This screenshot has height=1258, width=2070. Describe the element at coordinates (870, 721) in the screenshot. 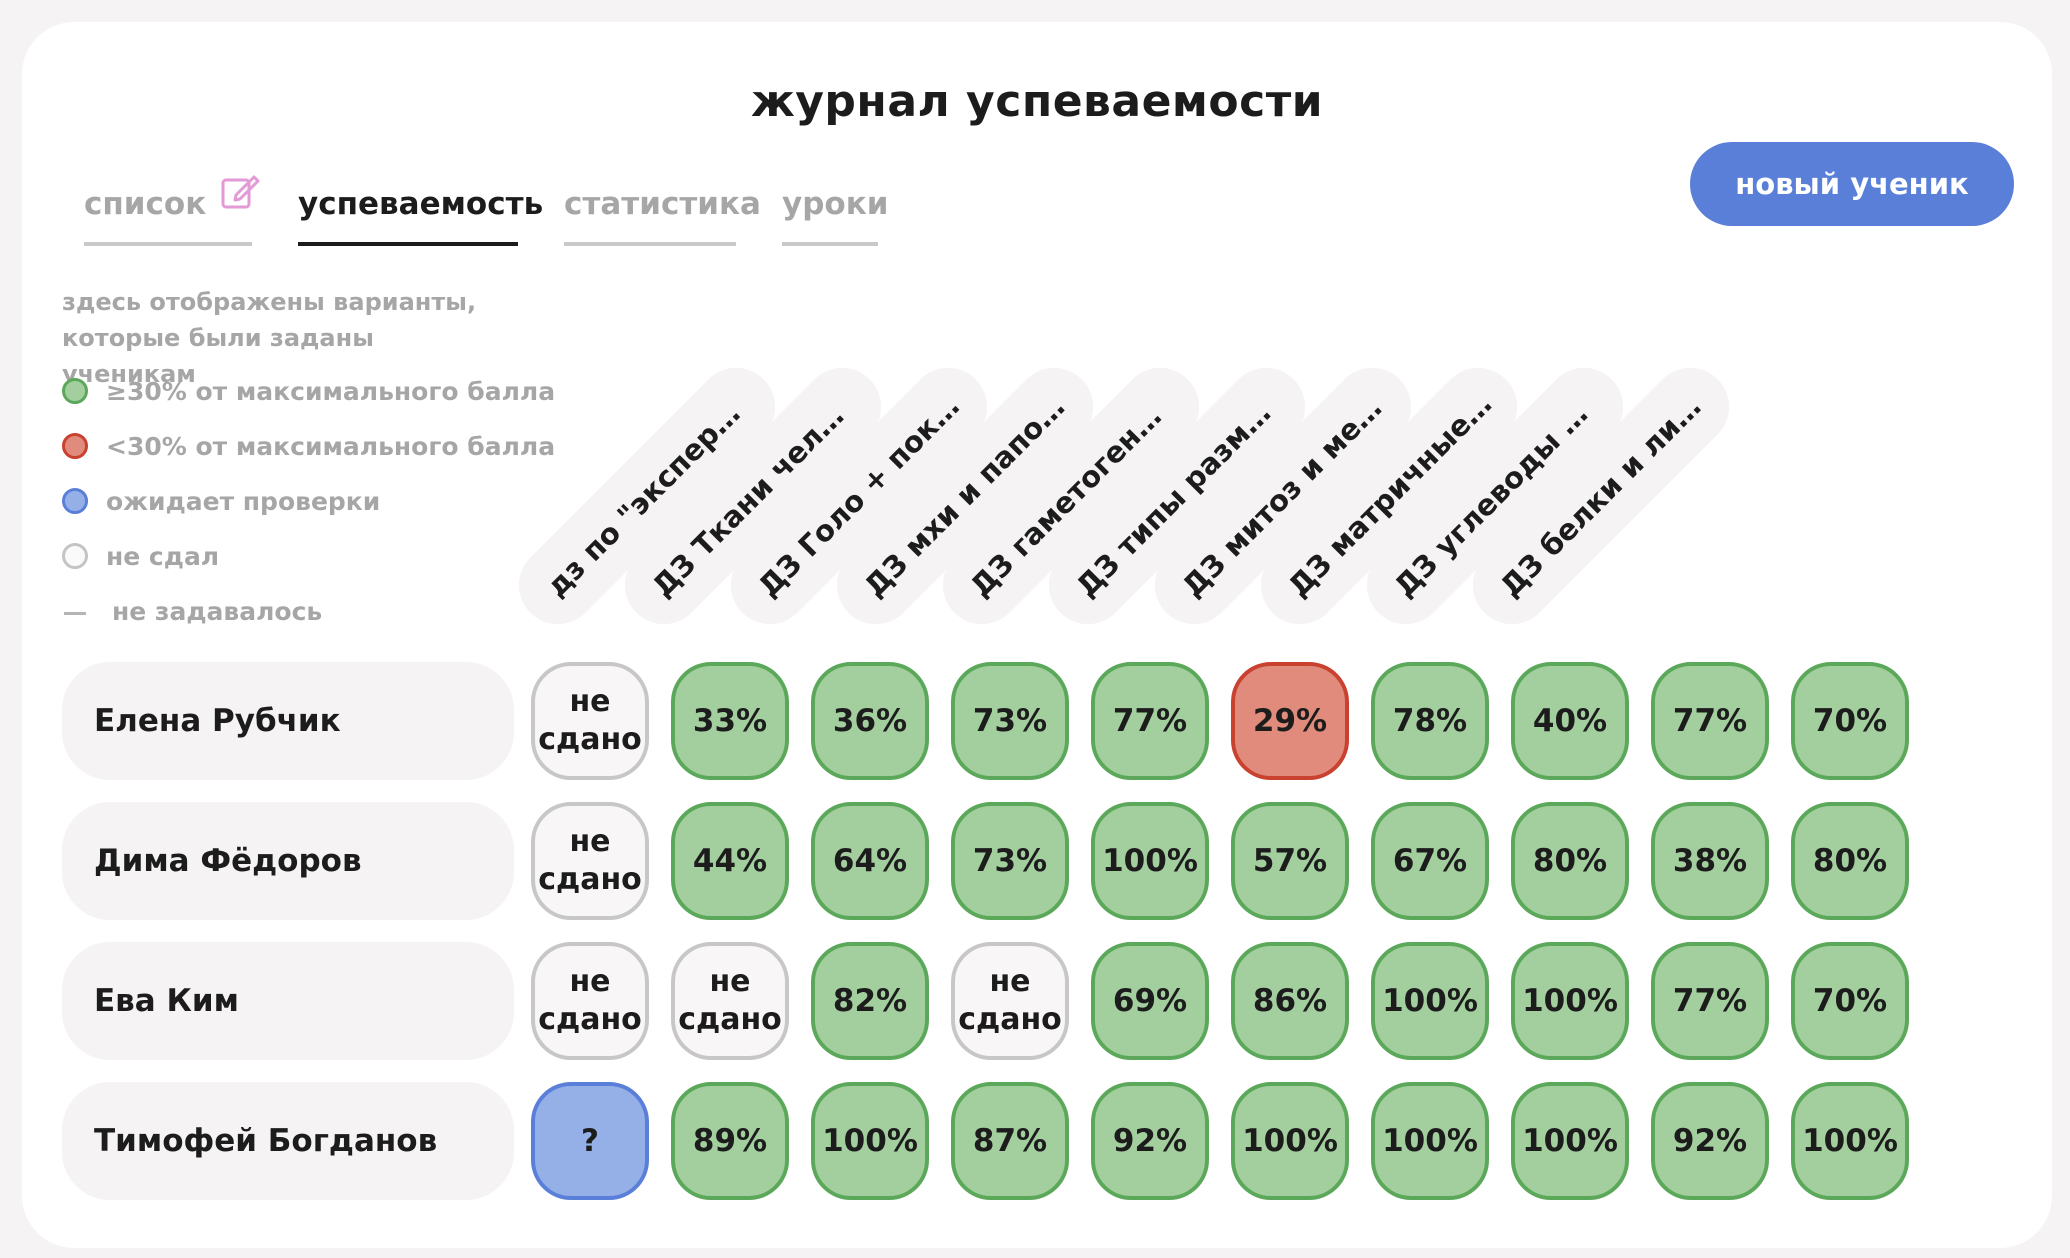

I see `grade-cell: 36%` at that location.